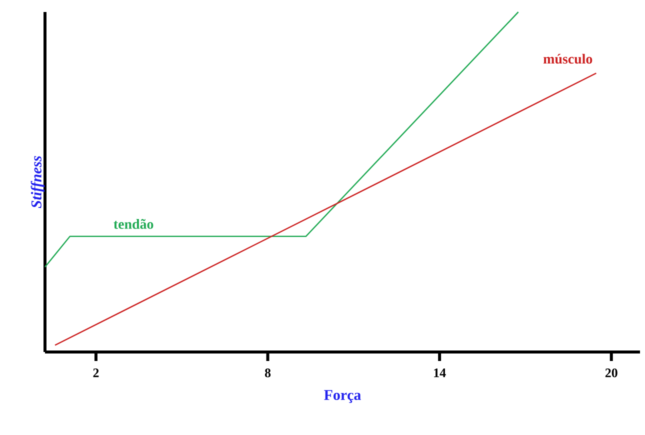  Describe the element at coordinates (134, 224) in the screenshot. I see `series-label: tendão` at that location.